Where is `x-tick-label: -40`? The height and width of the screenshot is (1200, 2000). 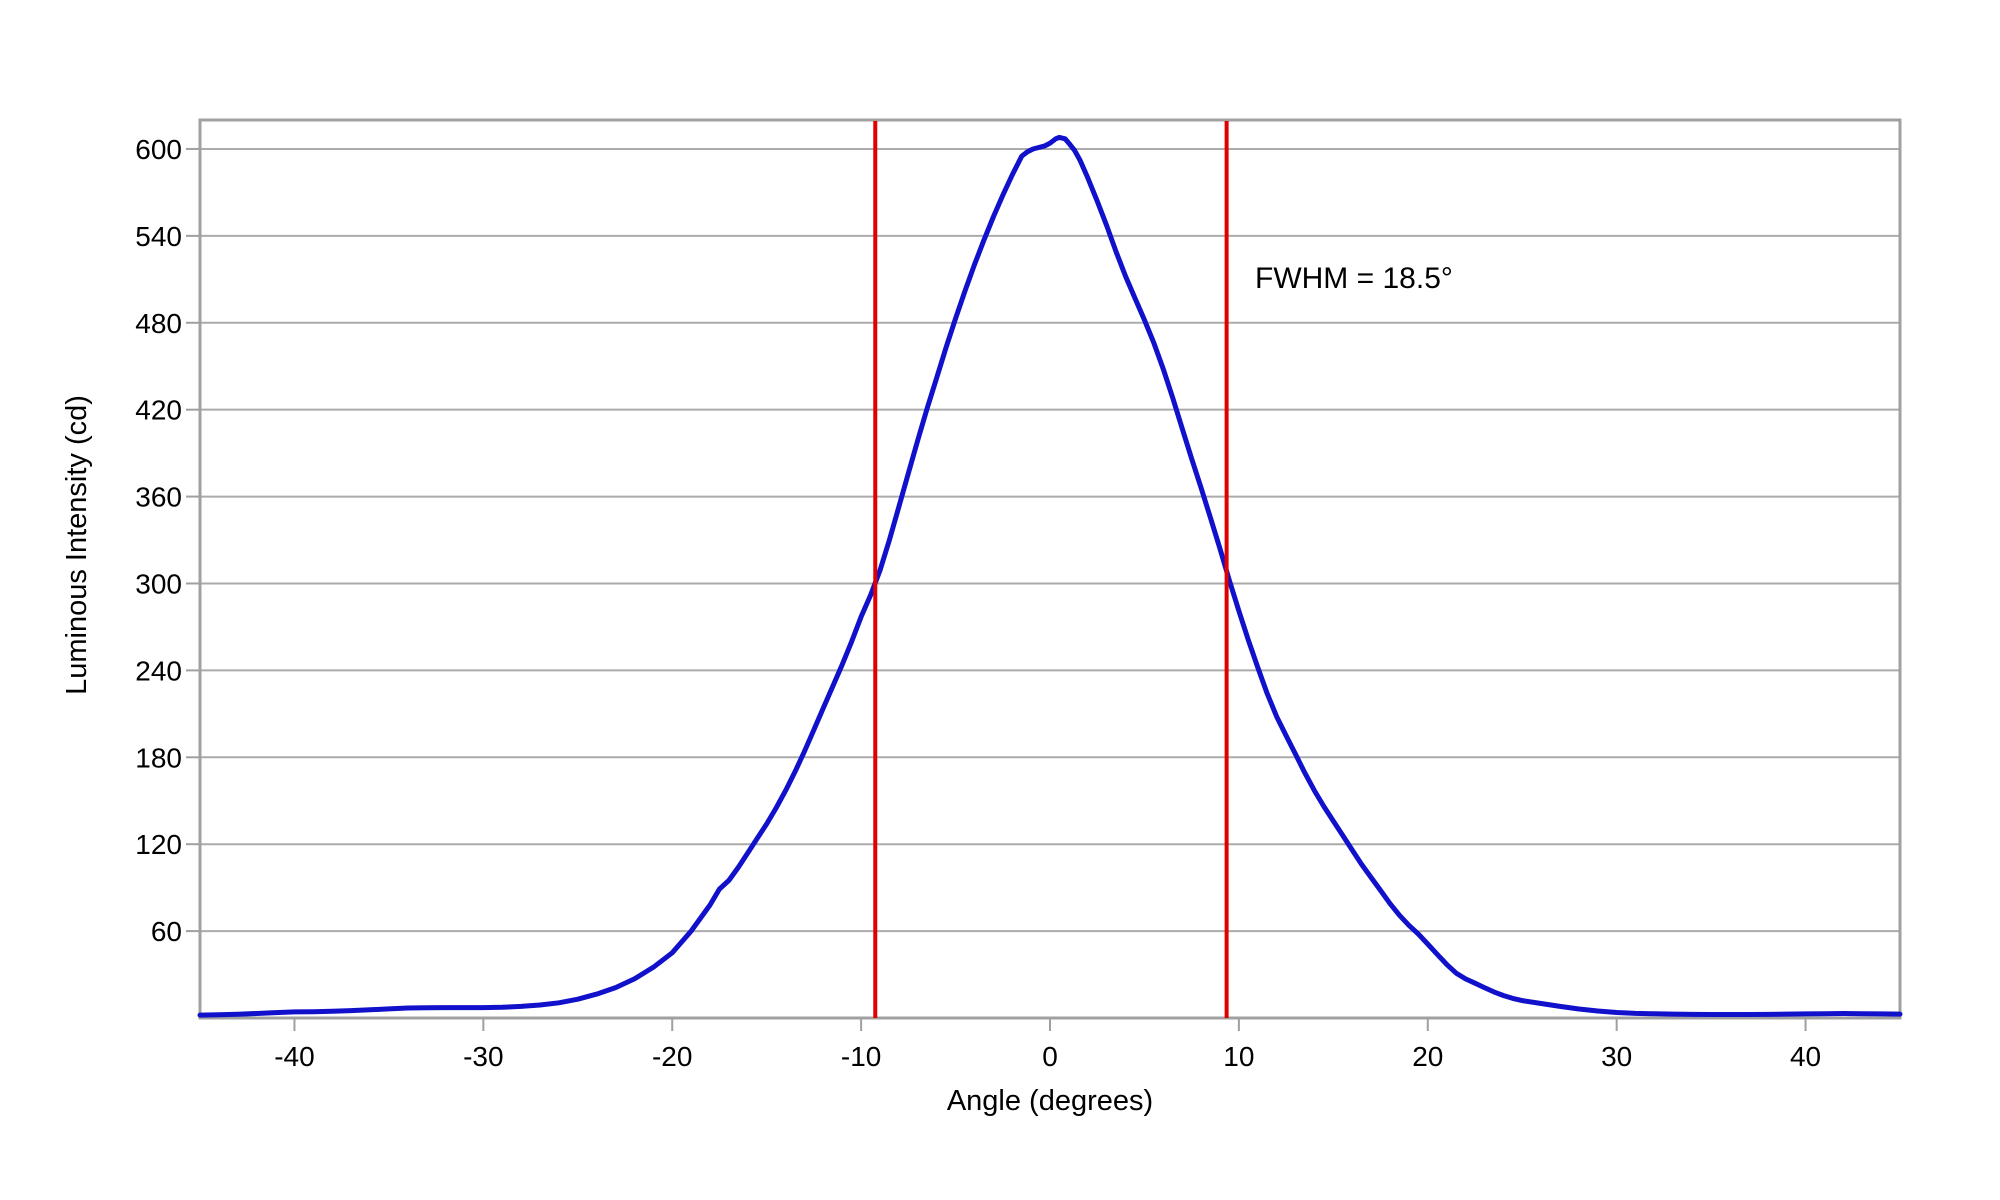 x-tick-label: -40 is located at coordinates (294, 1056).